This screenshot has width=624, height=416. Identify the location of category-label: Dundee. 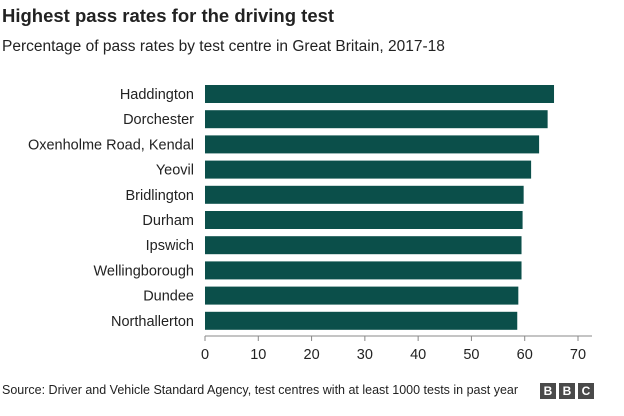
(168, 297).